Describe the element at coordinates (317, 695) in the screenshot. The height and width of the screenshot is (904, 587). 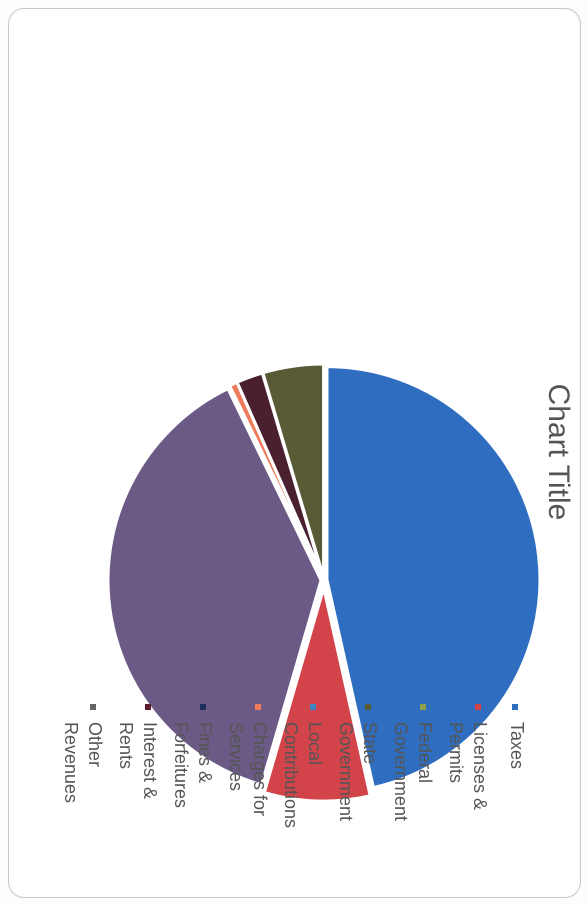
I see `pie-slice-licenses-permits` at that location.